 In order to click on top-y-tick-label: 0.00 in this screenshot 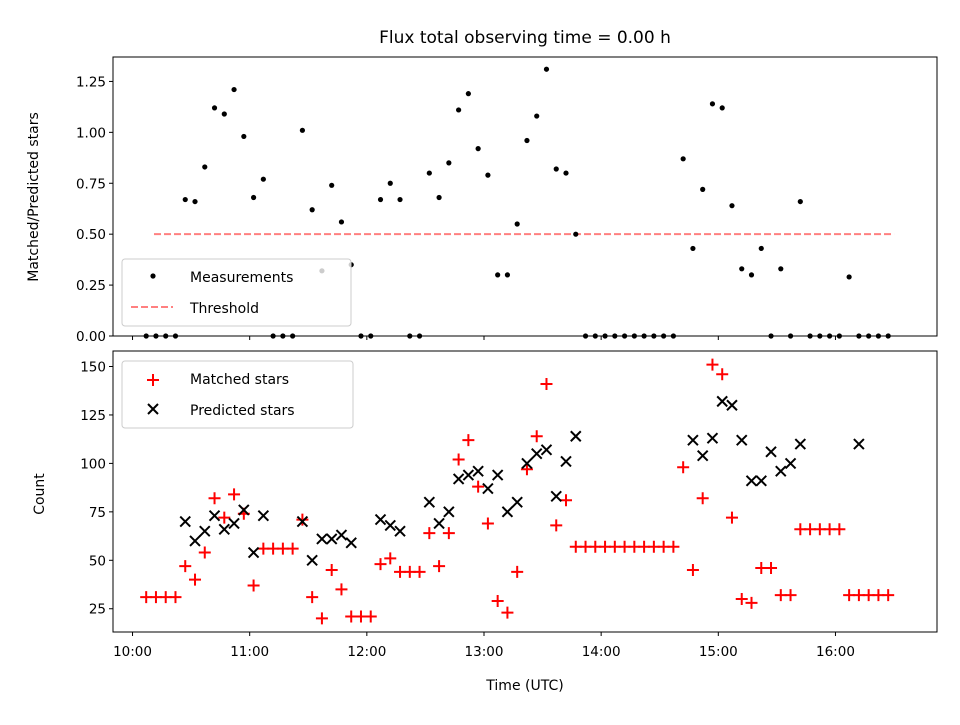, I will do `click(91, 337)`.